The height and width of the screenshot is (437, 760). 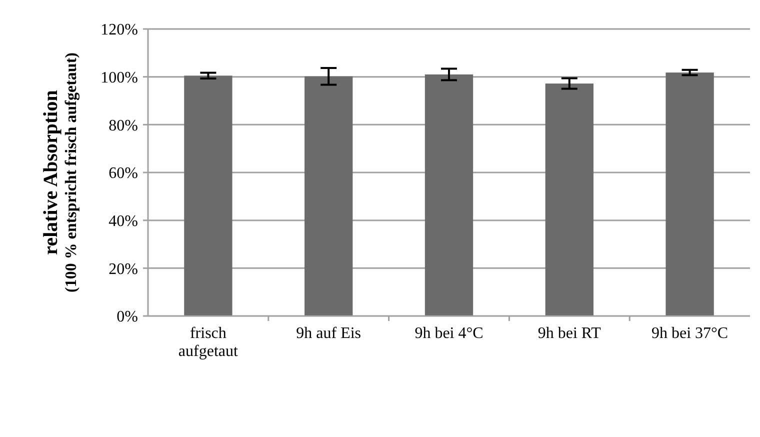 I want to click on x-tick-label: 9h auf Eis, so click(x=329, y=333).